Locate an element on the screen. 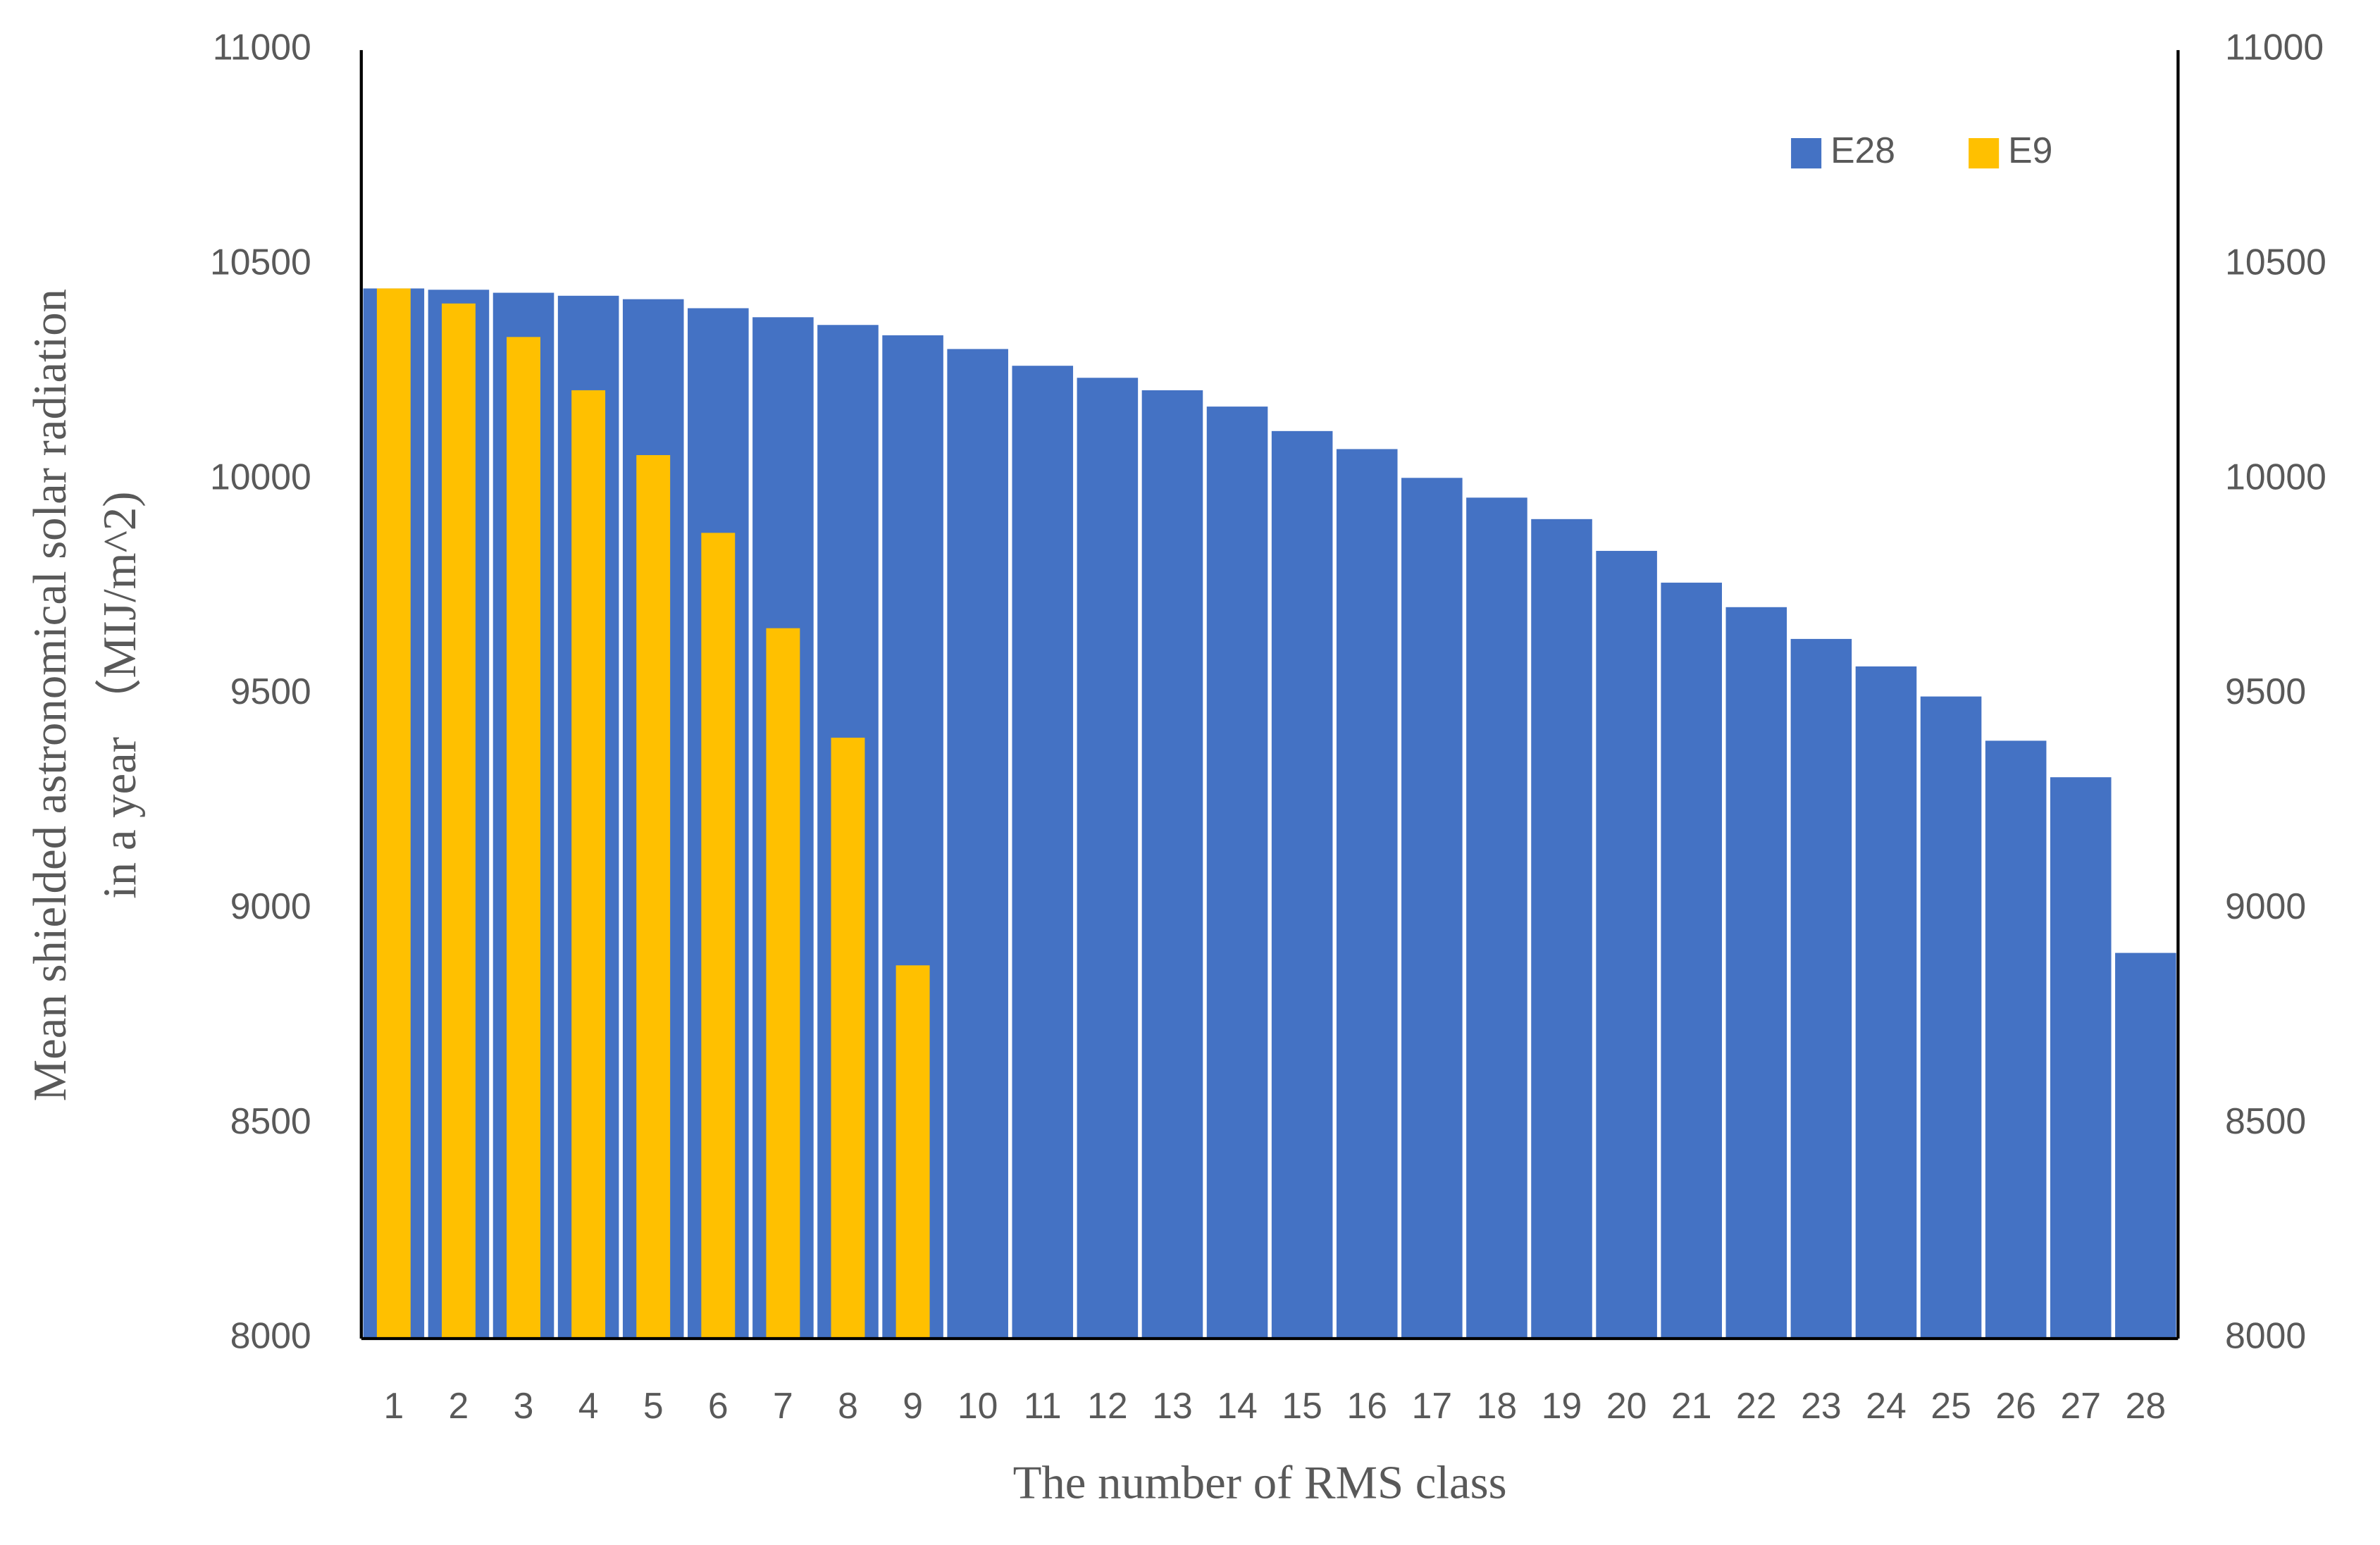 The height and width of the screenshot is (1545, 2380). x-tick-label: 17 is located at coordinates (1432, 1405).